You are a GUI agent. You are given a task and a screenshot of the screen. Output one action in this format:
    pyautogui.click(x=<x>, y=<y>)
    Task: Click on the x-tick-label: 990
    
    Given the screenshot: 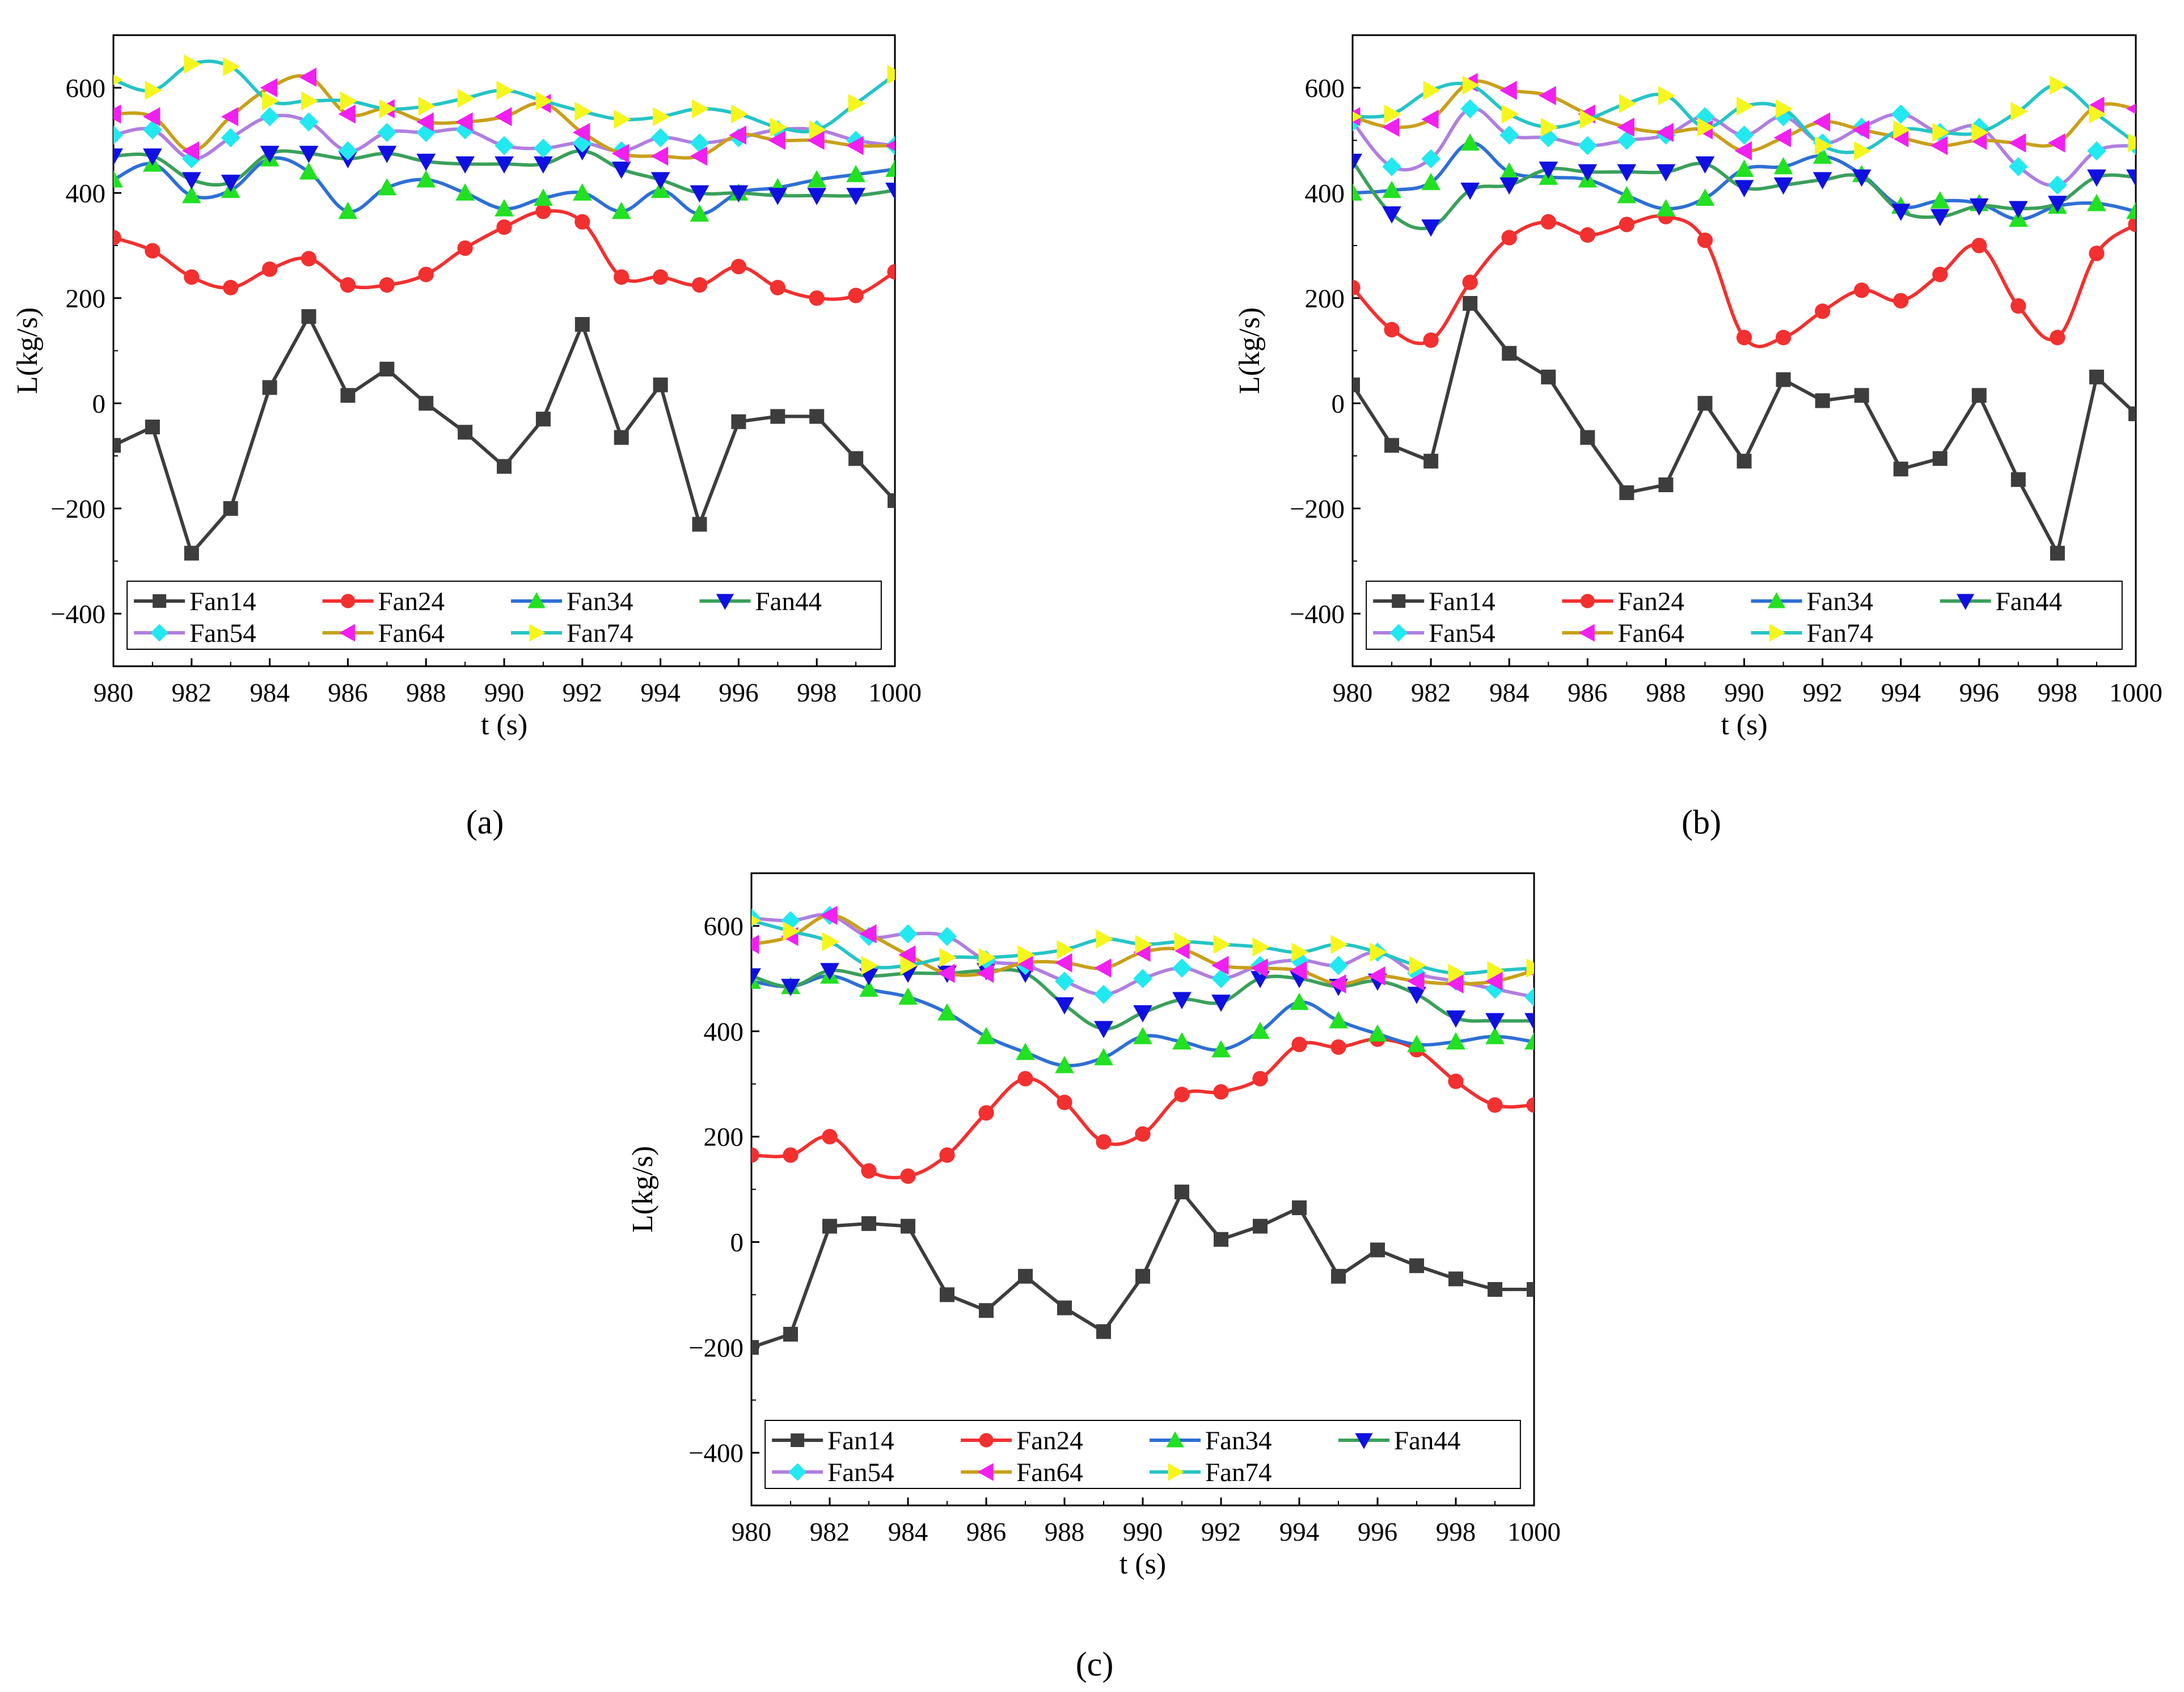 What is the action you would take?
    pyautogui.click(x=504, y=693)
    